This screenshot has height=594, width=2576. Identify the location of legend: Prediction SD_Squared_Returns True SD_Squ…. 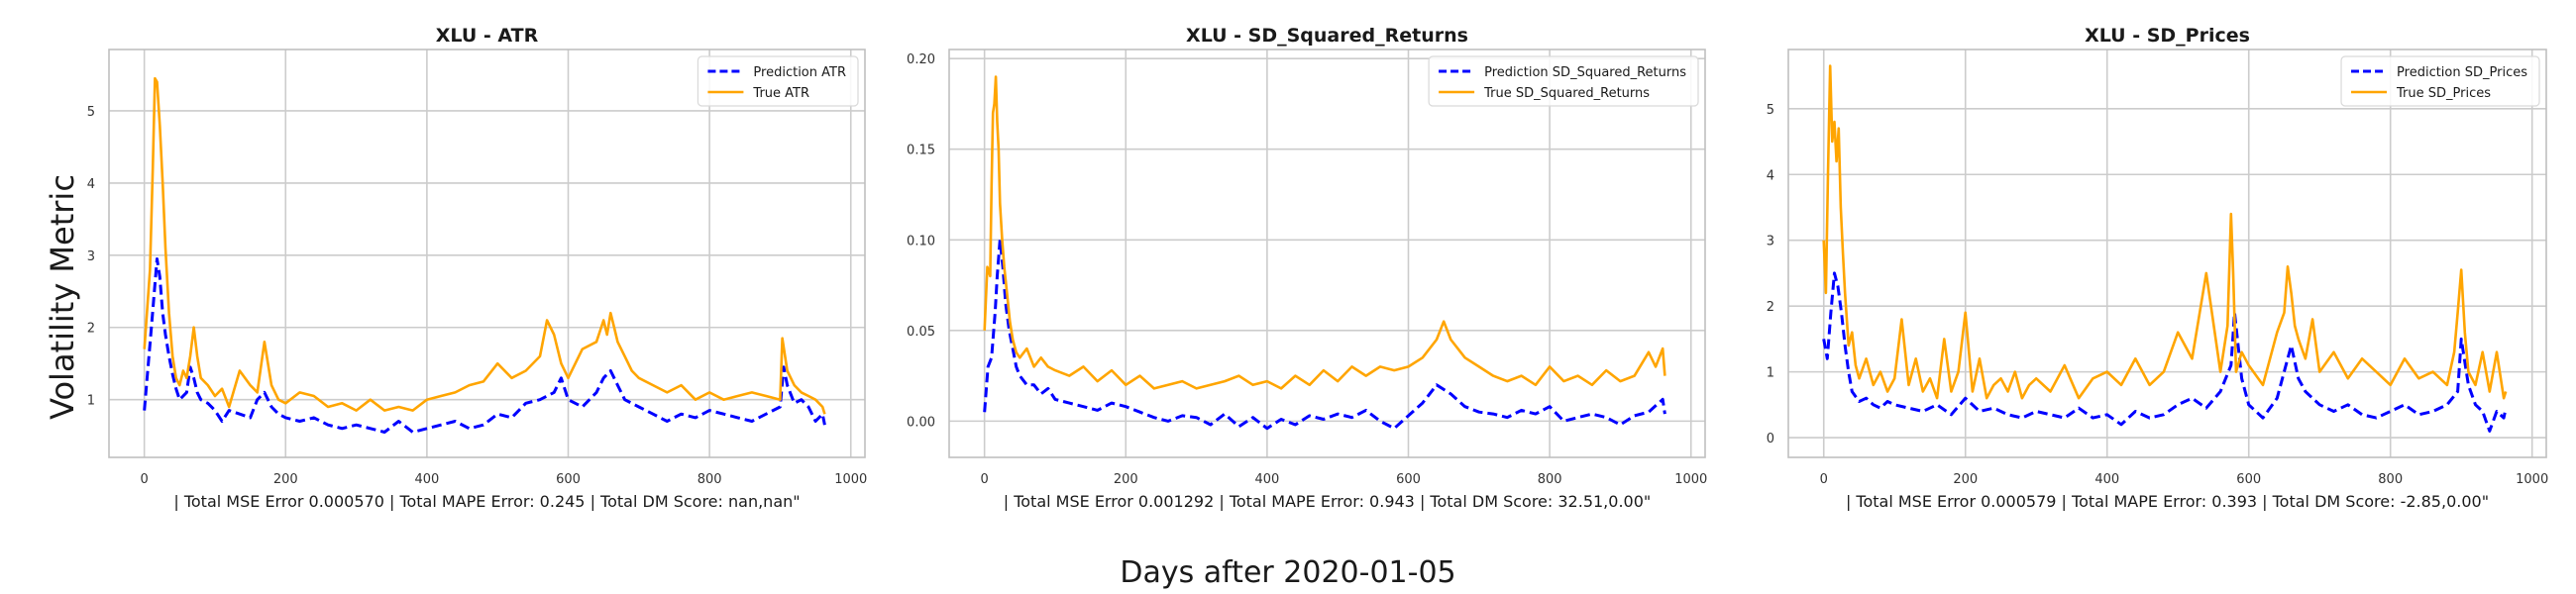
(1564, 81).